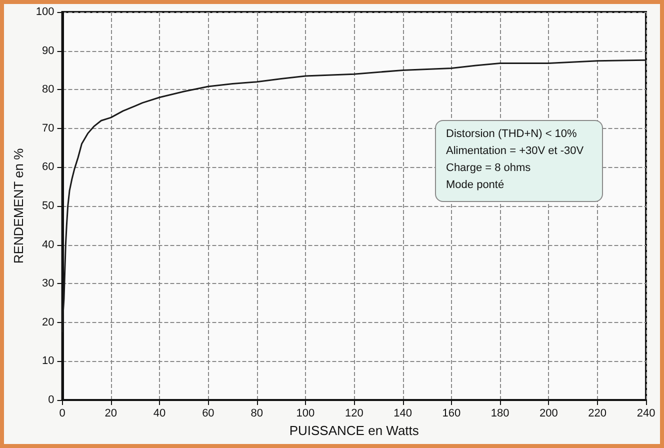 The height and width of the screenshot is (448, 664). Describe the element at coordinates (500, 414) in the screenshot. I see `x-tick-label: 180` at that location.